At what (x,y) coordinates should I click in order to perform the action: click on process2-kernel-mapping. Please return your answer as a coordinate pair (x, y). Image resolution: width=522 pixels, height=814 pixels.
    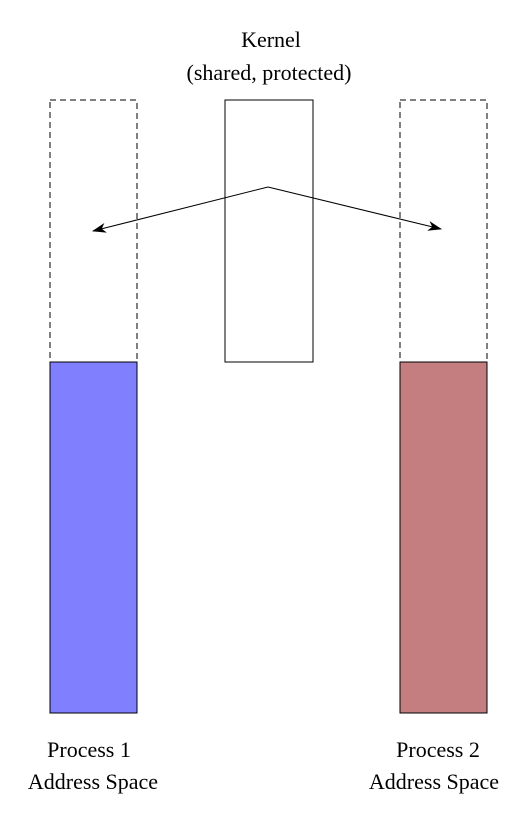
    Looking at the image, I should click on (443, 231).